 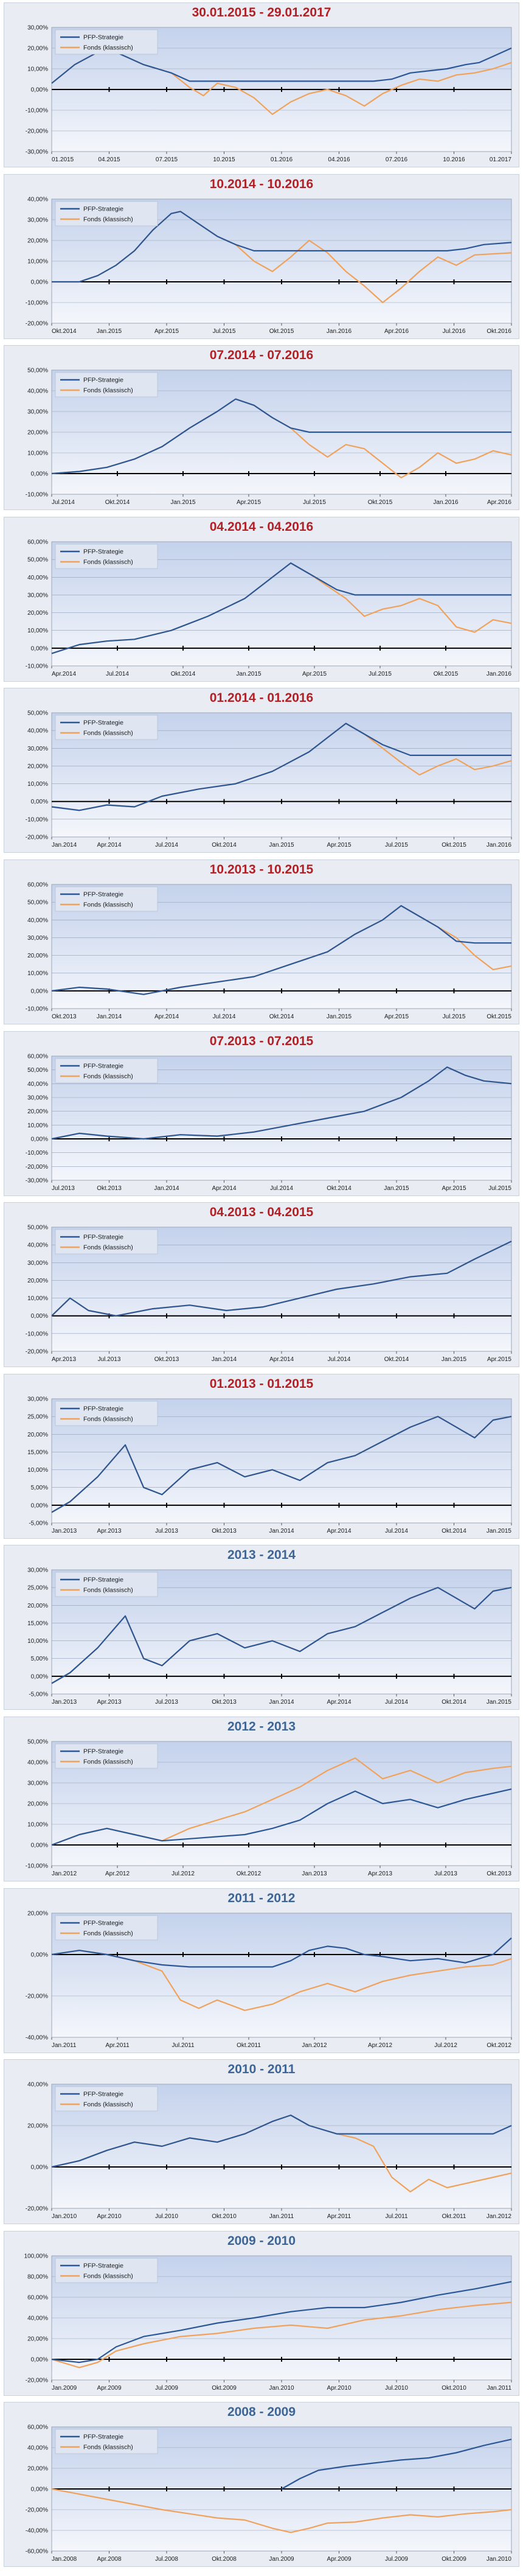 I want to click on chart-title: 10.2013 - 10.2015, so click(x=261, y=870).